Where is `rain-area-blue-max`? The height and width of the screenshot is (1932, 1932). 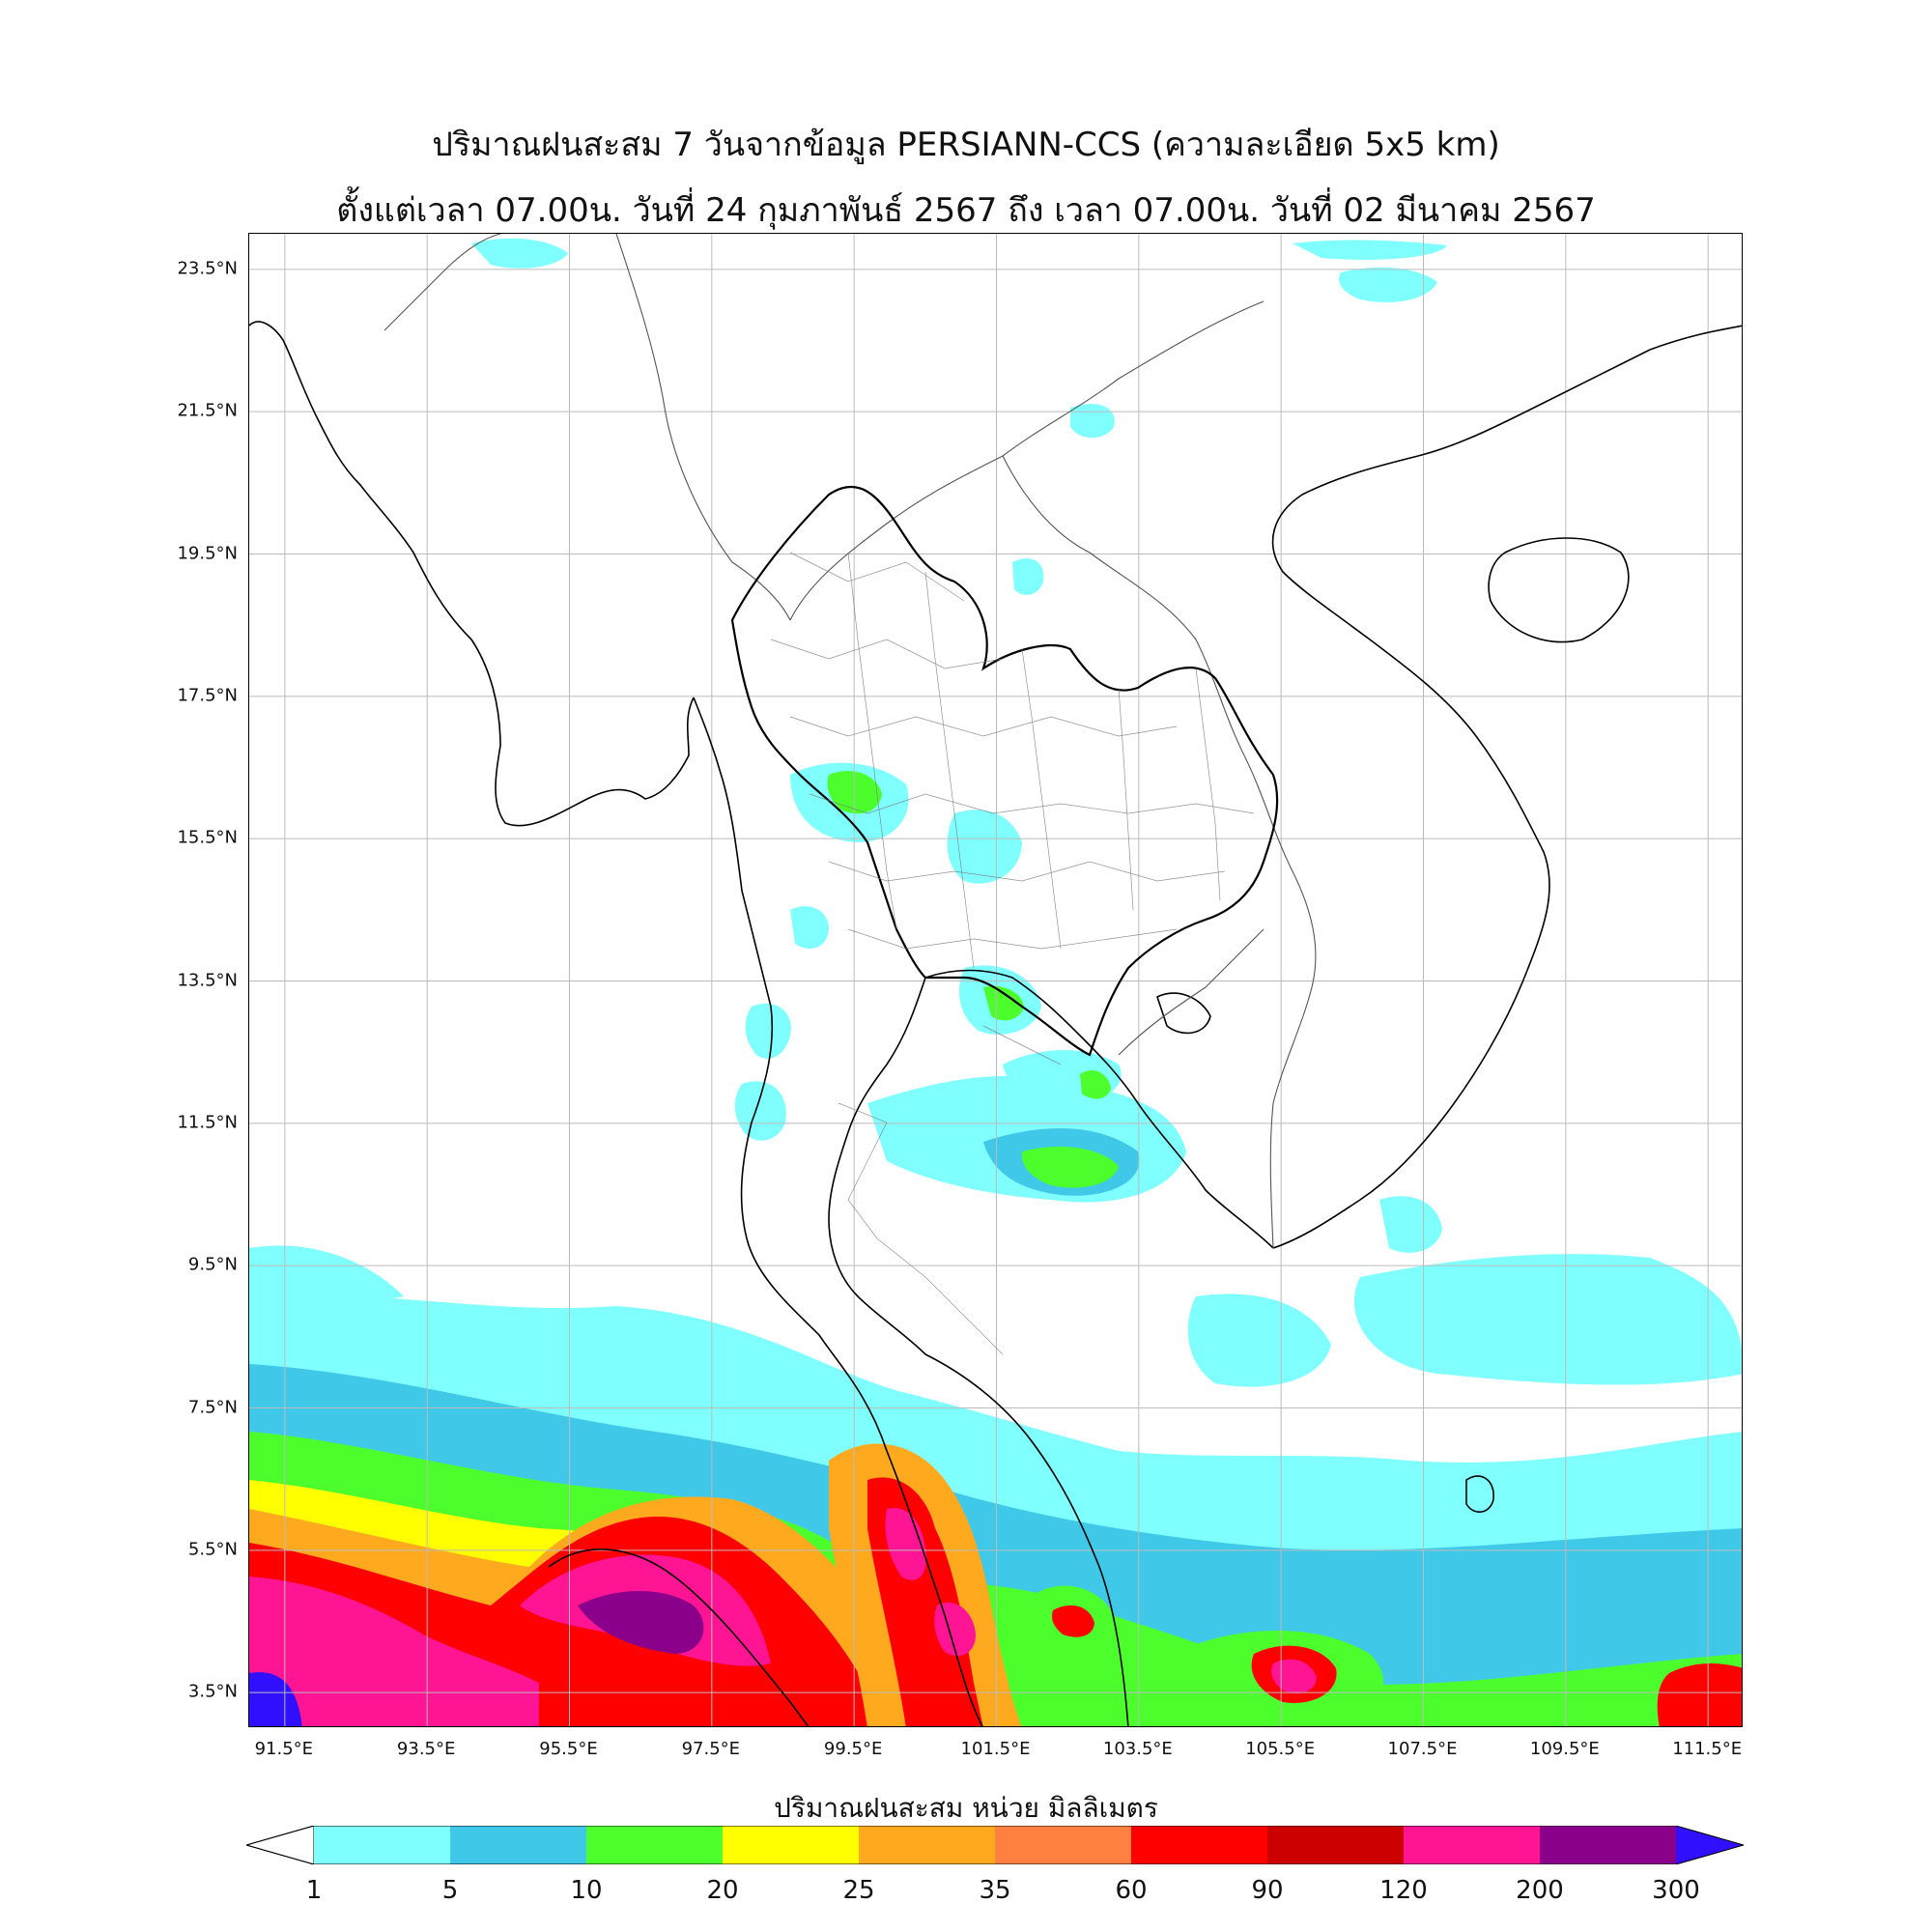
rain-area-blue-max is located at coordinates (275, 1699).